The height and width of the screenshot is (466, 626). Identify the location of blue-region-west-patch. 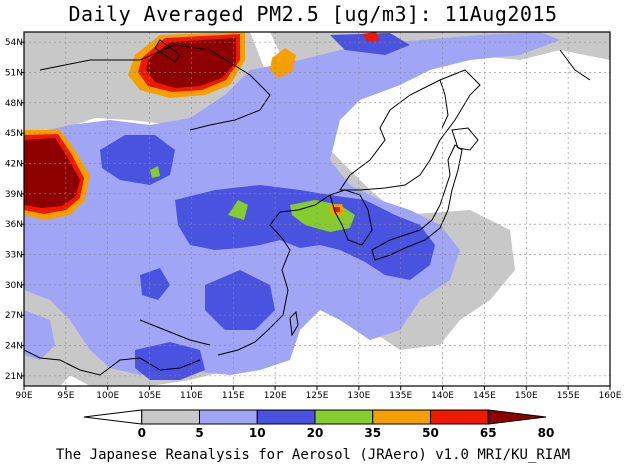
(155, 284).